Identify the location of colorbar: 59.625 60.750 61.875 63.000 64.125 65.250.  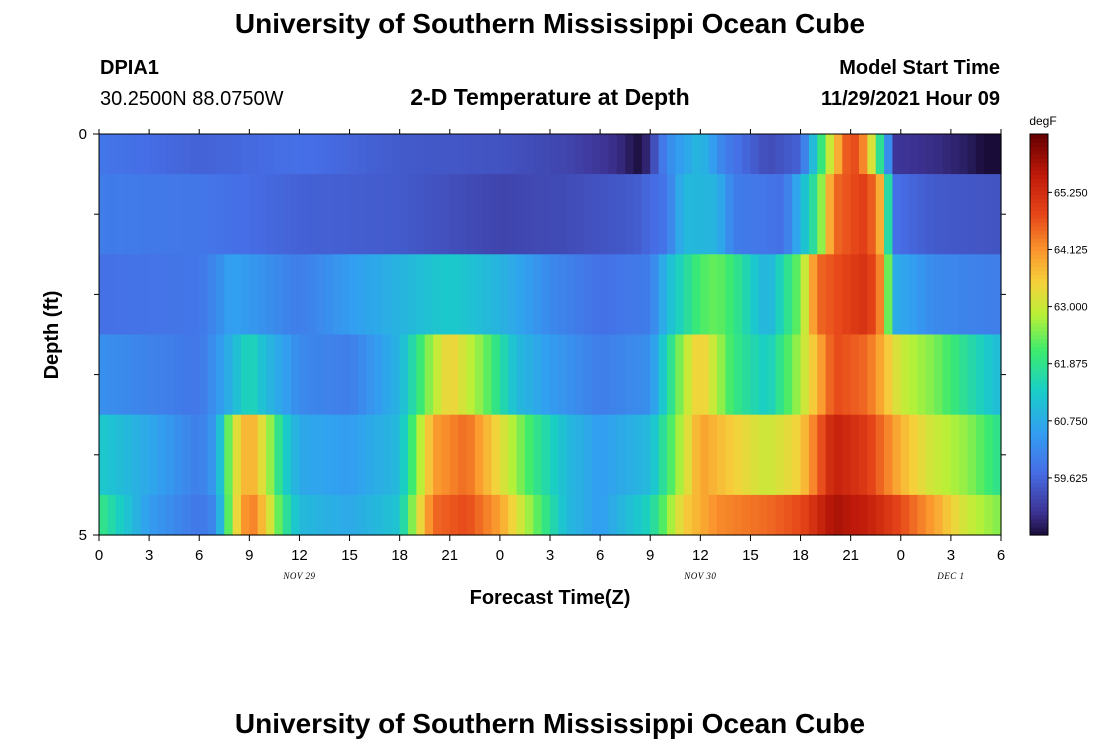
(1058, 334).